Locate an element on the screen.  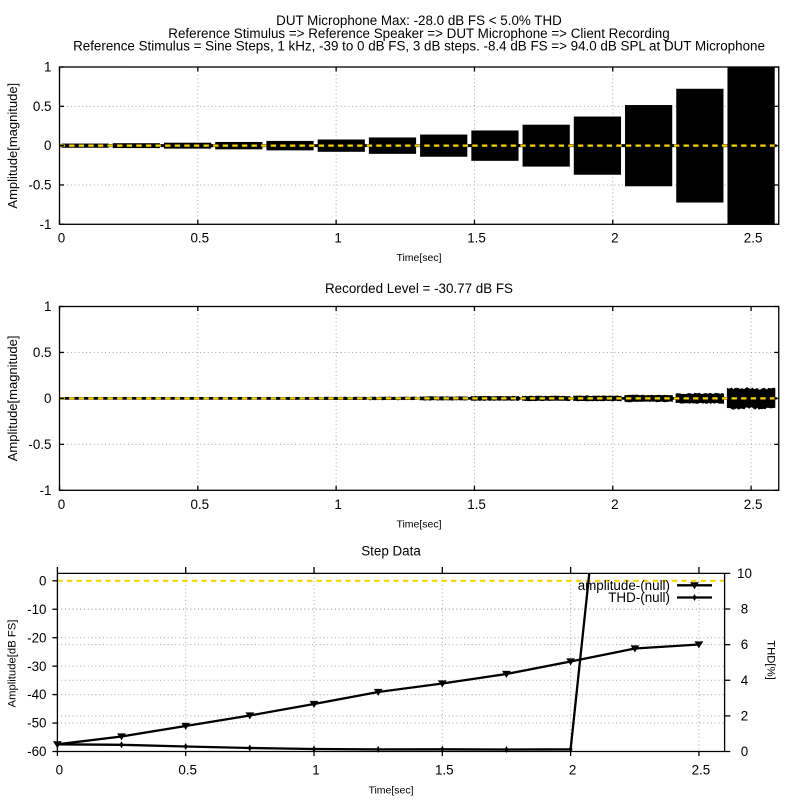
svg-text: 10 is located at coordinates (744, 573).